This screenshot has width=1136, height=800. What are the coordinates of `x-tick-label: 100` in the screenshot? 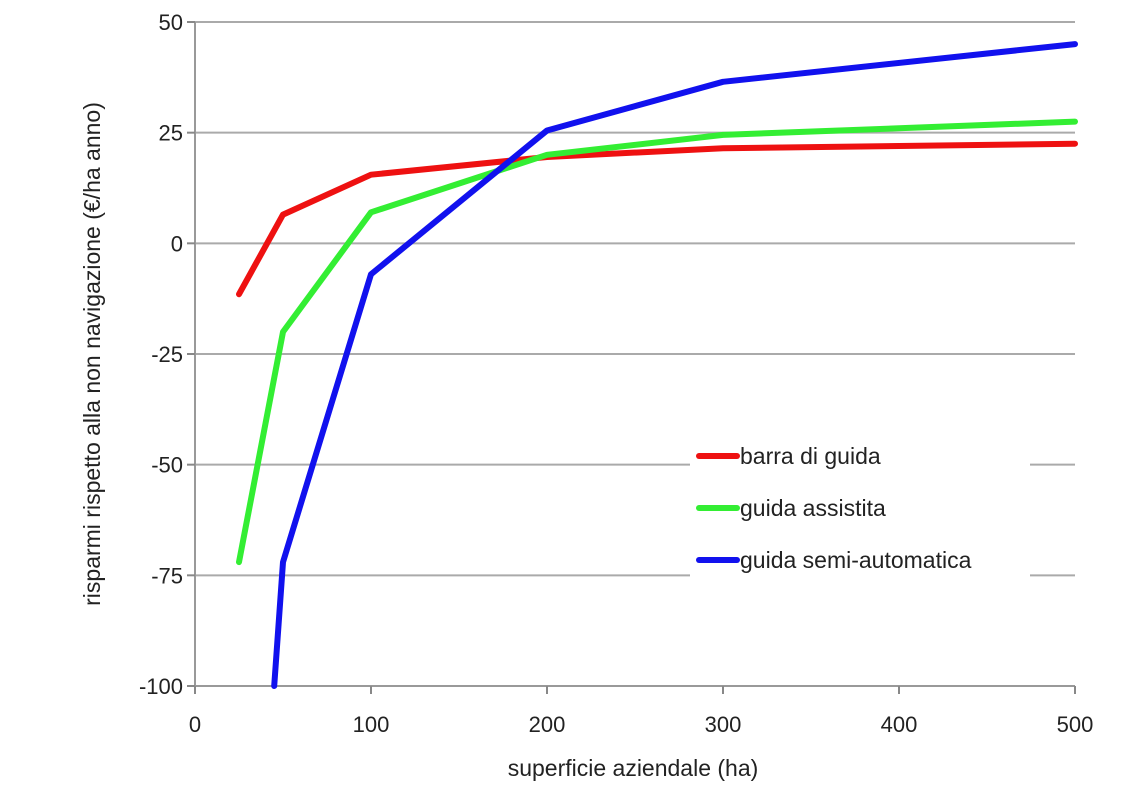 It's located at (371, 724).